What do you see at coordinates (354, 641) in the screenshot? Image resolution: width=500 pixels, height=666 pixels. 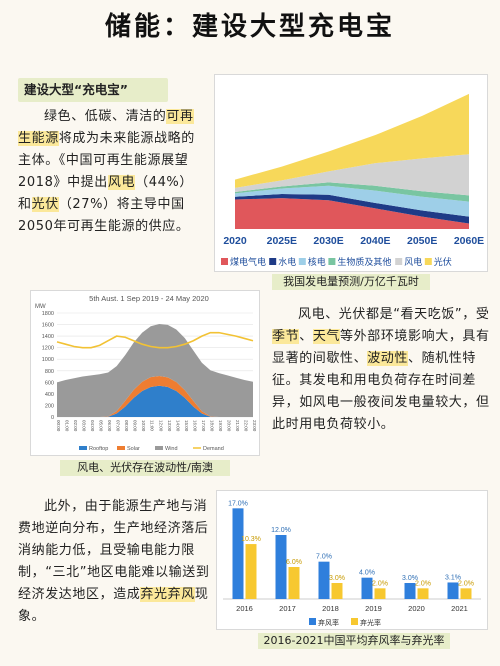 I see `curtailment-caption: 2016-2021中国平均弃风率与弃光率` at bounding box center [354, 641].